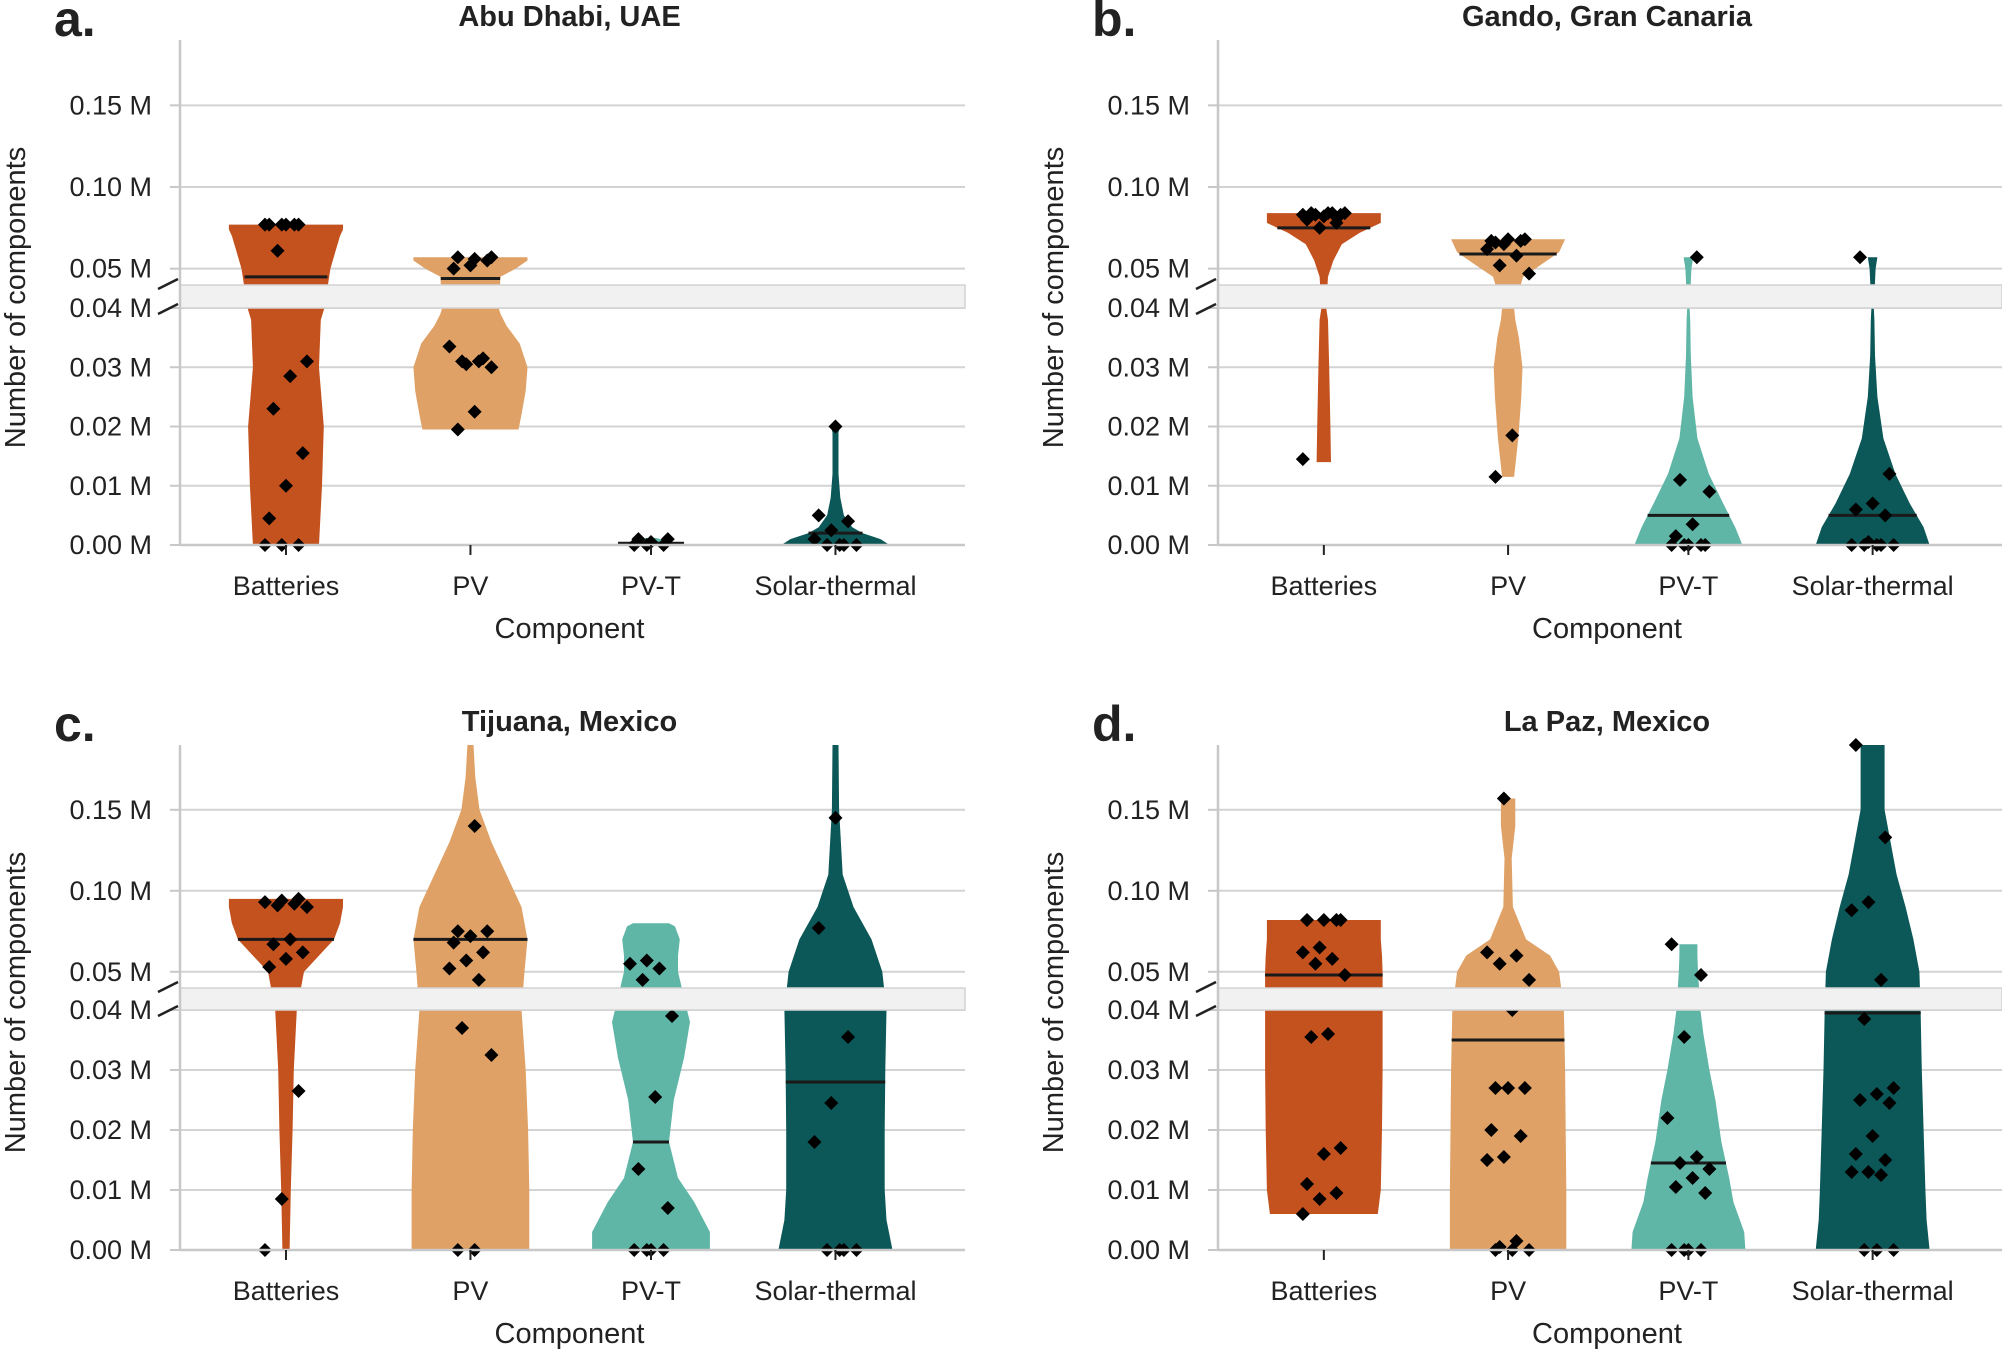  Describe the element at coordinates (16, 1002) in the screenshot. I see `y-axis-label: Number of components` at that location.